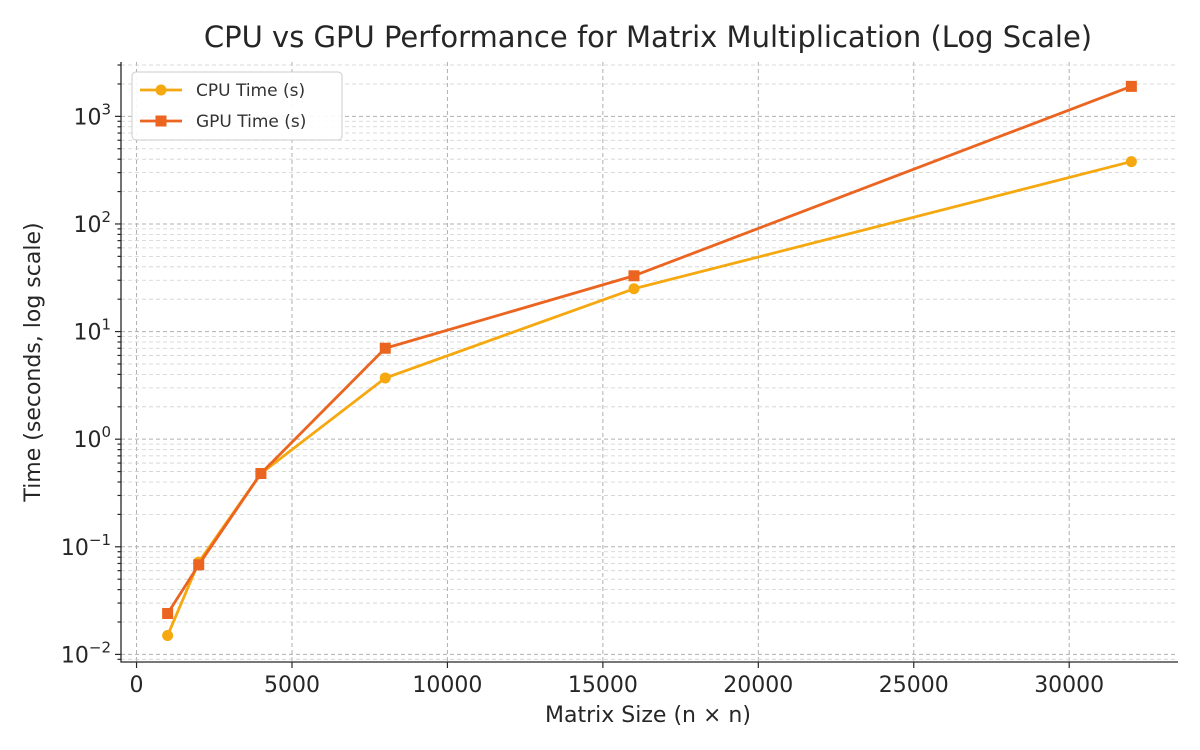  What do you see at coordinates (92, 331) in the screenshot?
I see `y-tick-label: 10¹` at bounding box center [92, 331].